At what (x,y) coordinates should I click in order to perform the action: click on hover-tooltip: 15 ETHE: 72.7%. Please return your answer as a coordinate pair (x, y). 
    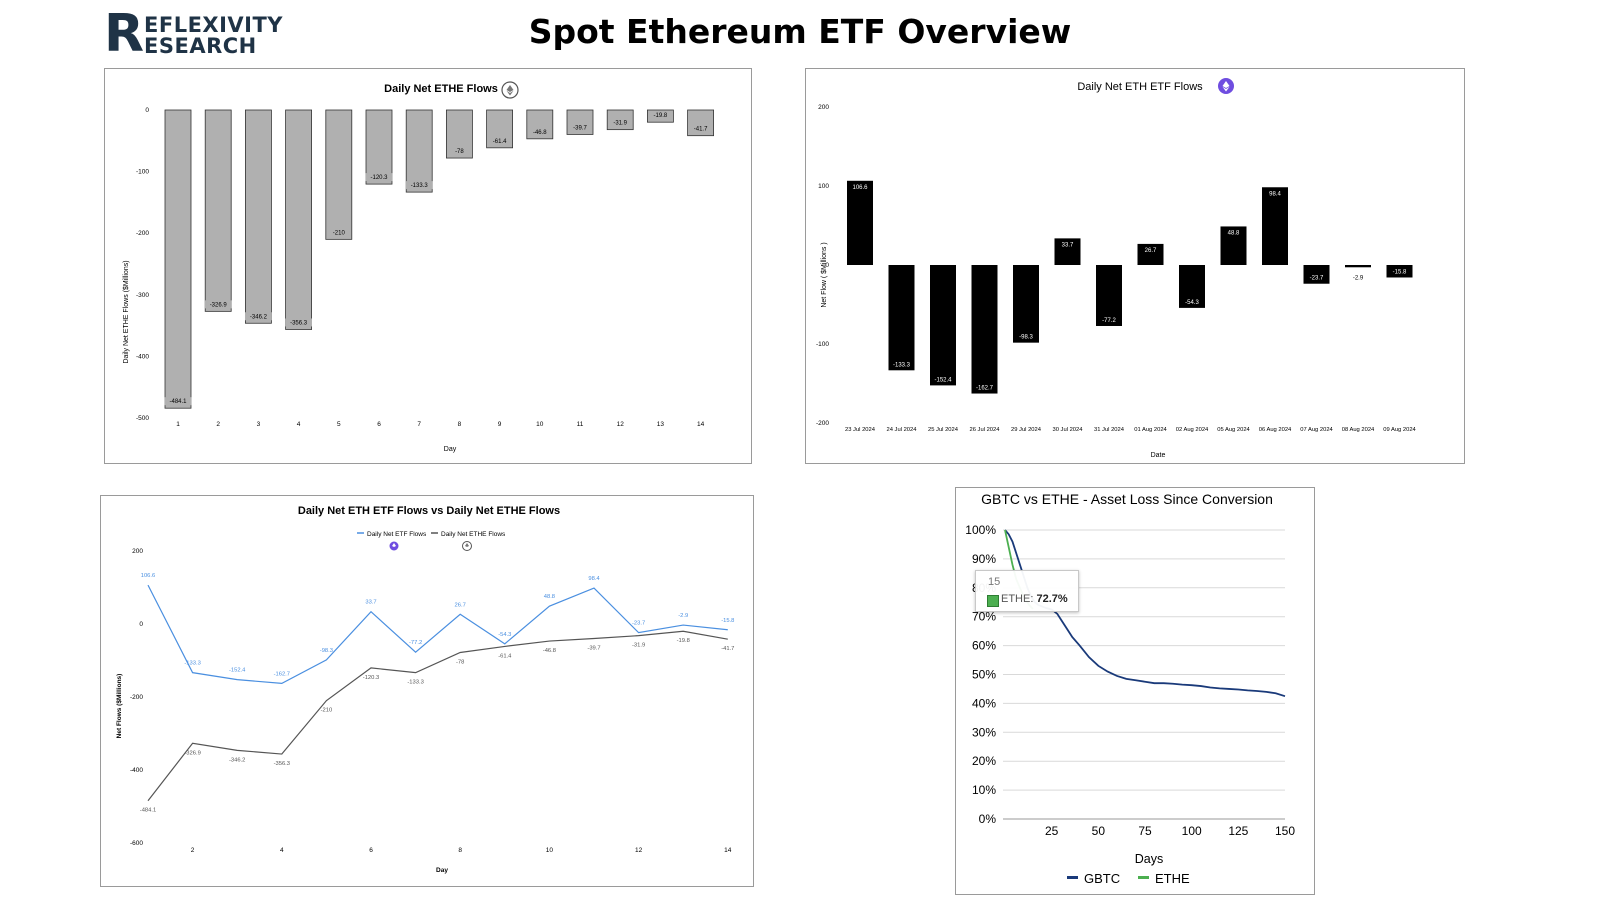
    Looking at the image, I should click on (1027, 591).